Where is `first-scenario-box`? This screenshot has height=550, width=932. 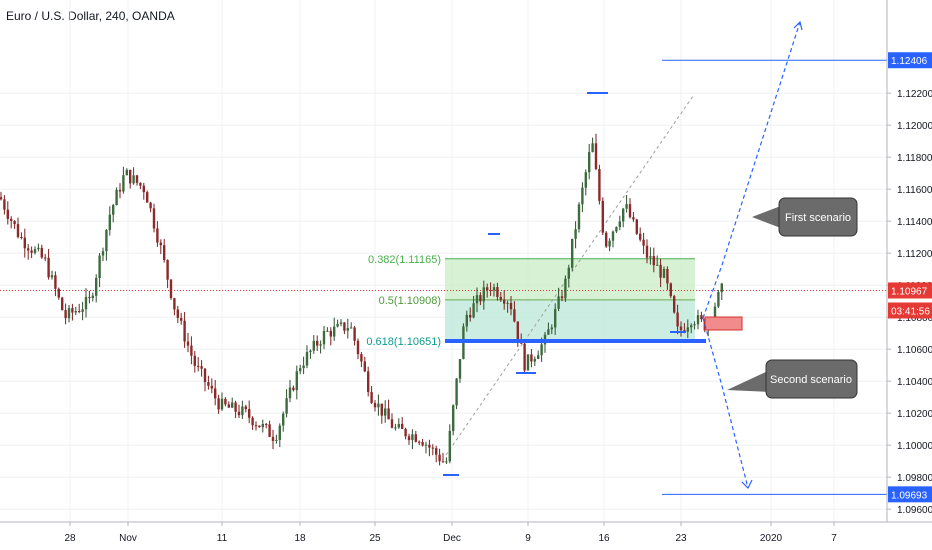
first-scenario-box is located at coordinates (818, 217).